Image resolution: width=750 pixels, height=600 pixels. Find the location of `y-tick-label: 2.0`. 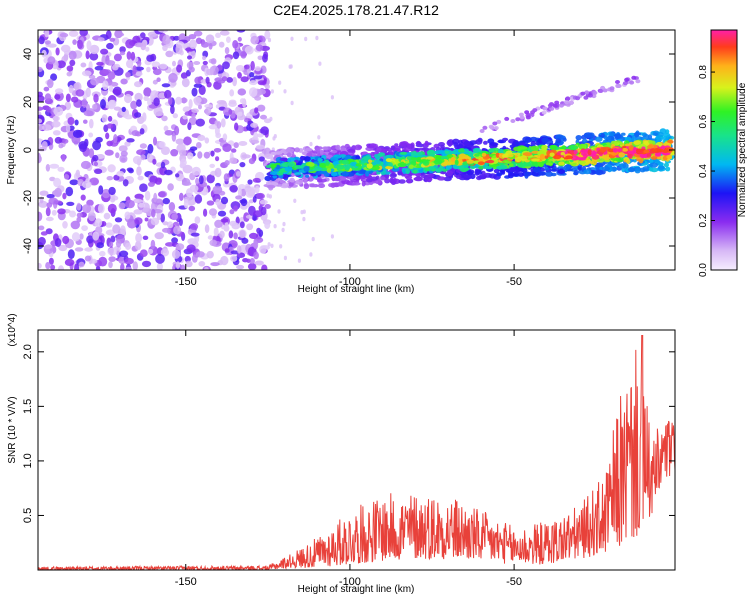

y-tick-label: 2.0 is located at coordinates (28, 351).